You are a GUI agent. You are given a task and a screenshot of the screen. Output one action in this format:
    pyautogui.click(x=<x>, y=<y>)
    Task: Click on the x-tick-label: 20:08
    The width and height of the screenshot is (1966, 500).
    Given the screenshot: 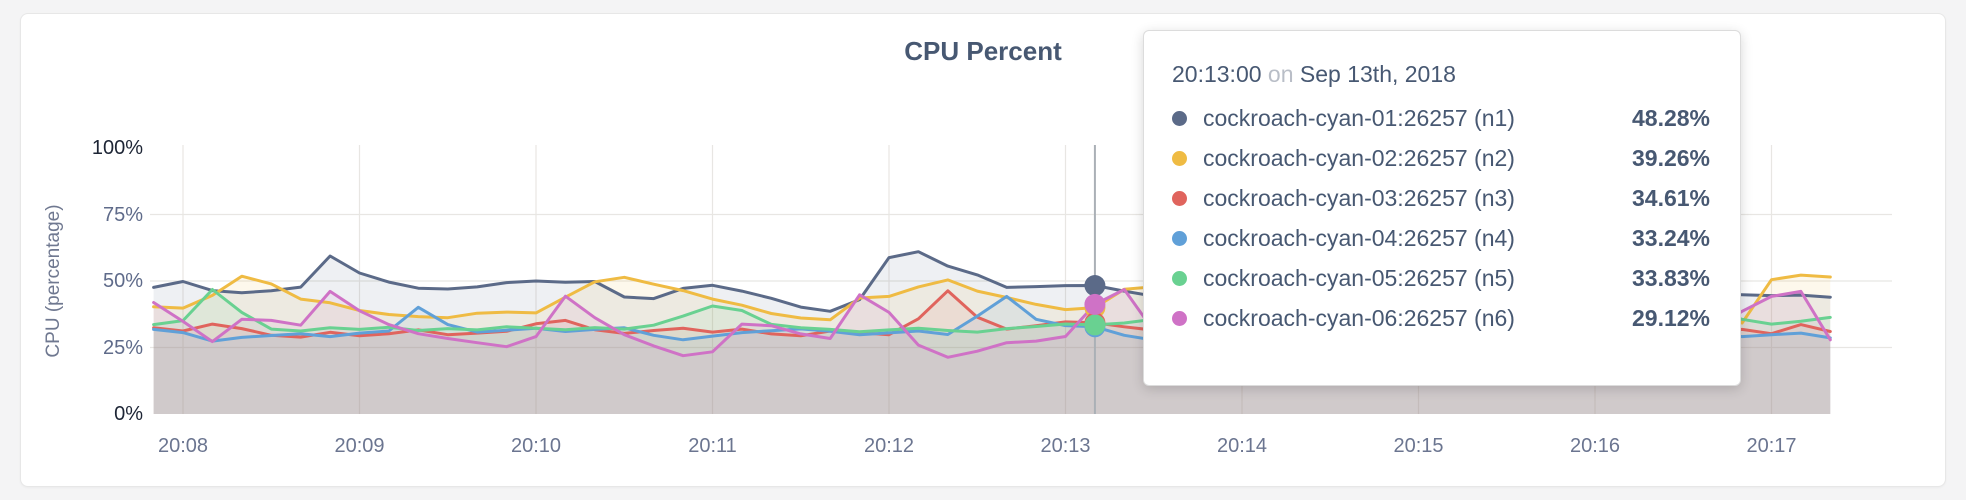 What is the action you would take?
    pyautogui.click(x=183, y=446)
    